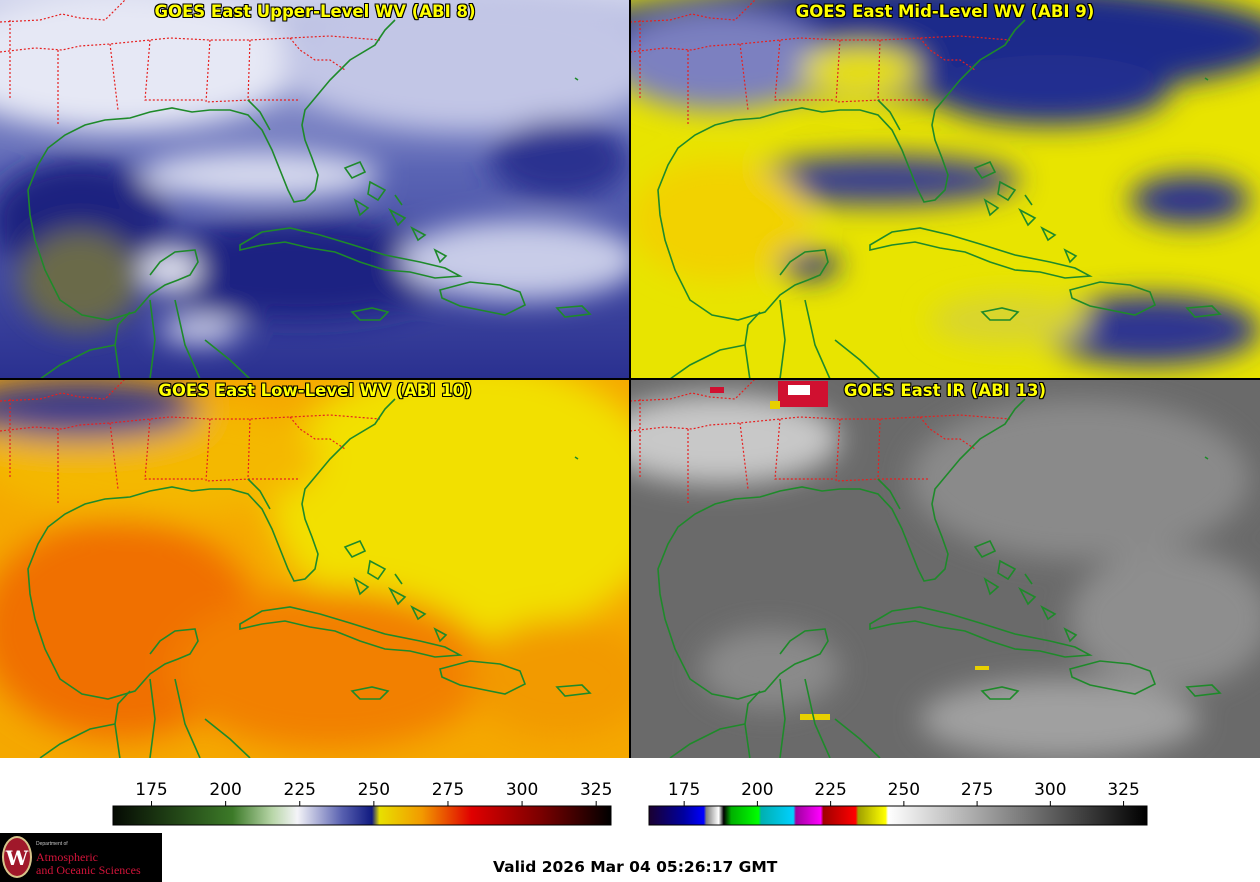 The width and height of the screenshot is (1260, 882). What do you see at coordinates (596, 790) in the screenshot?
I see `wv-tick-label: 325` at bounding box center [596, 790].